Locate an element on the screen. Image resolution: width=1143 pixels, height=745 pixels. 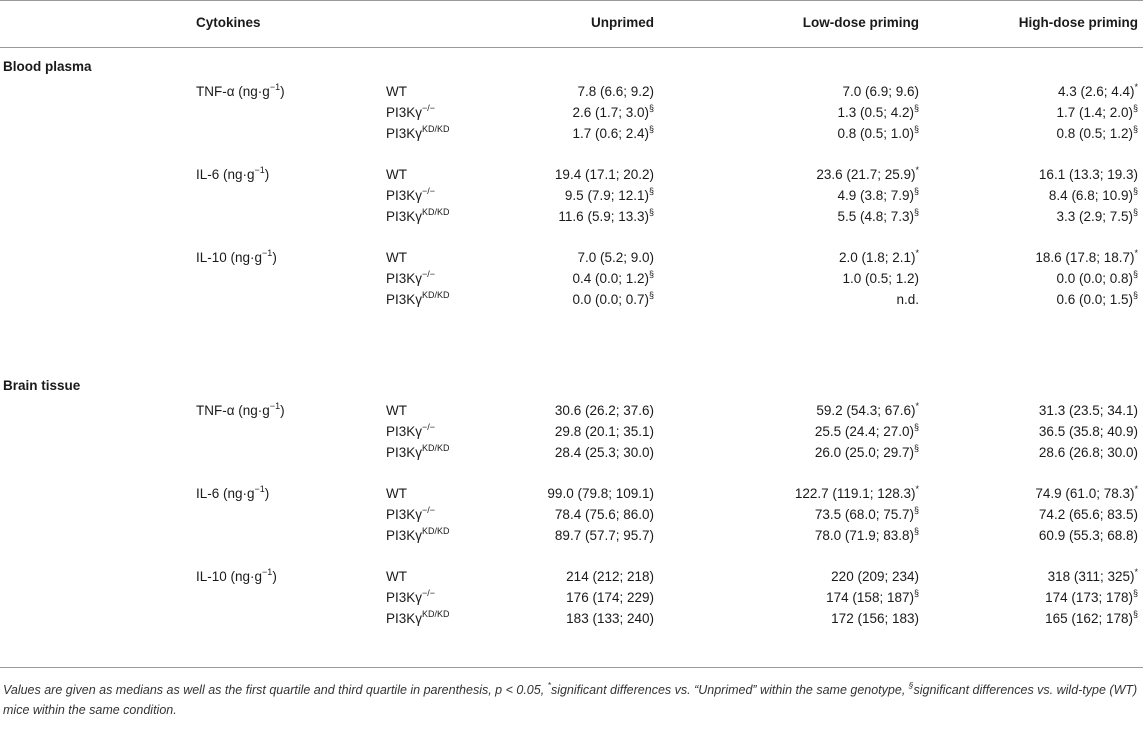
value-low-dose: 220 (209; 234) is located at coordinates (875, 577).